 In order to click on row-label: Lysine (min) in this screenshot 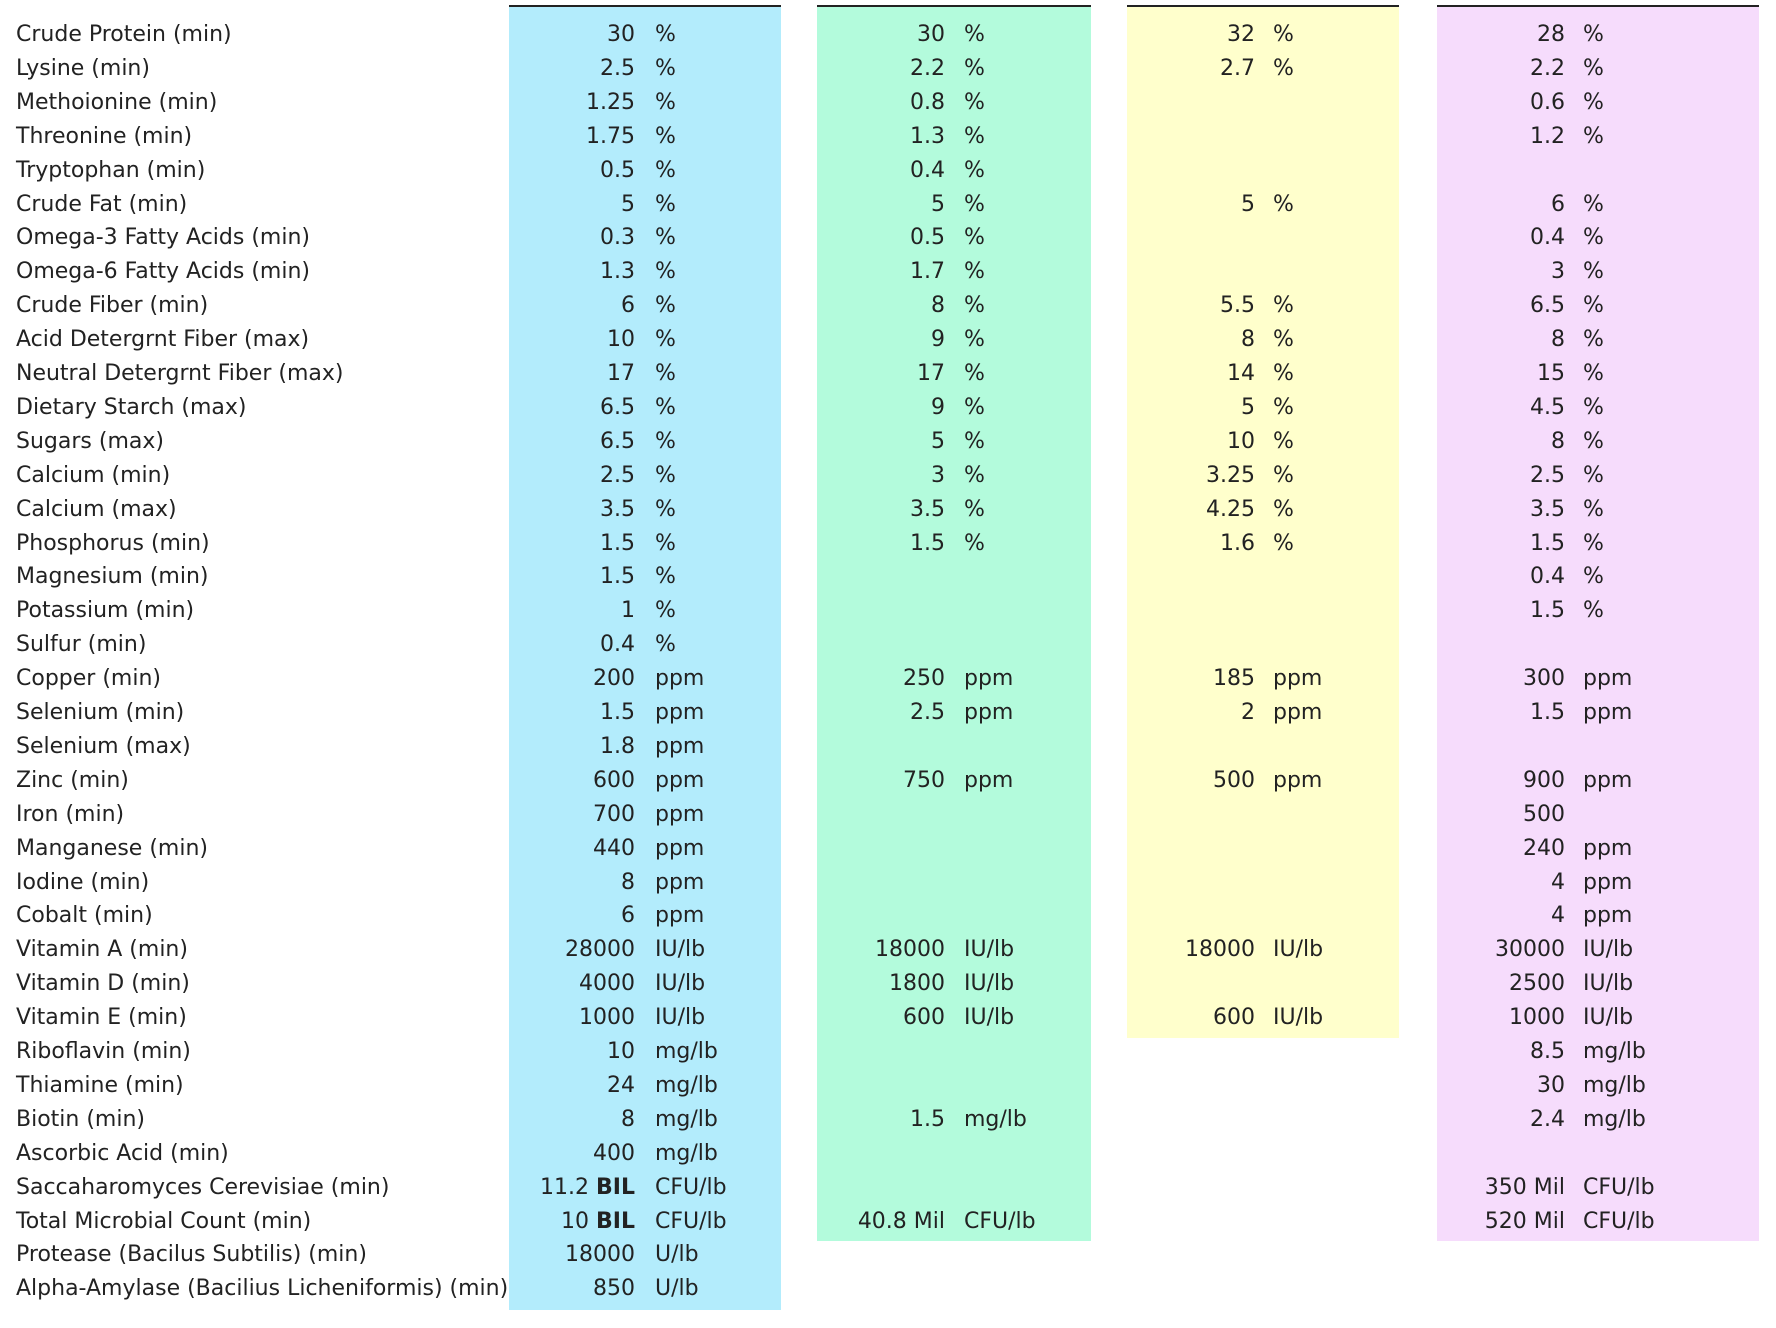, I will do `click(83, 68)`.